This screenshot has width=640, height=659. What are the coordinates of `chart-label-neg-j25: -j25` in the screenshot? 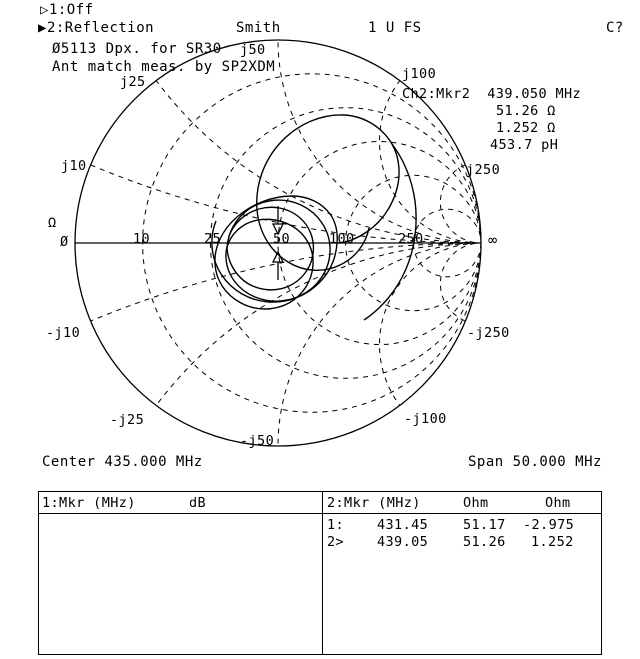 It's located at (127, 420).